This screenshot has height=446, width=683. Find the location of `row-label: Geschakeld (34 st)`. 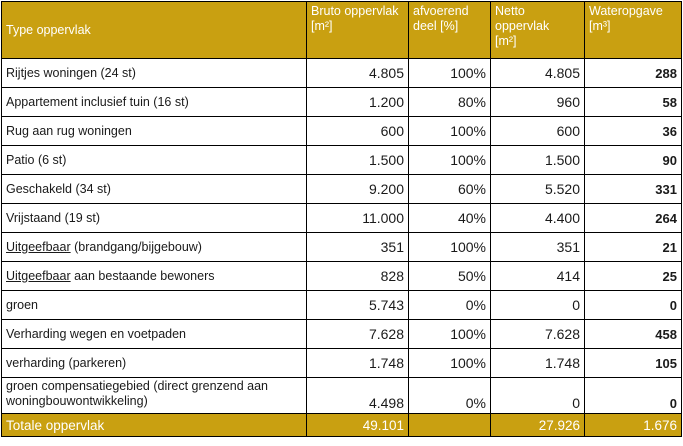

row-label: Geschakeld (34 st) is located at coordinates (154, 189).